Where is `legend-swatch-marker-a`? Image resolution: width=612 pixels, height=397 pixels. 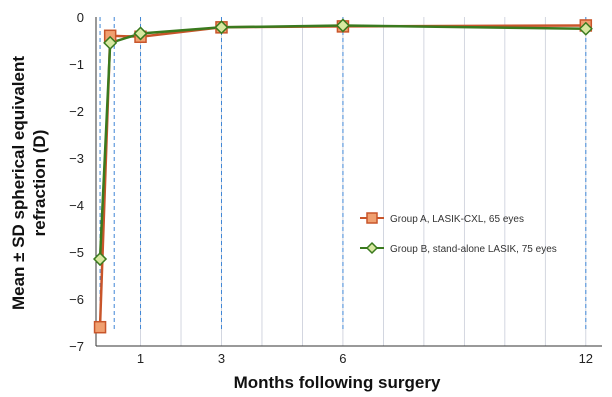
legend-swatch-marker-a is located at coordinates (372, 218).